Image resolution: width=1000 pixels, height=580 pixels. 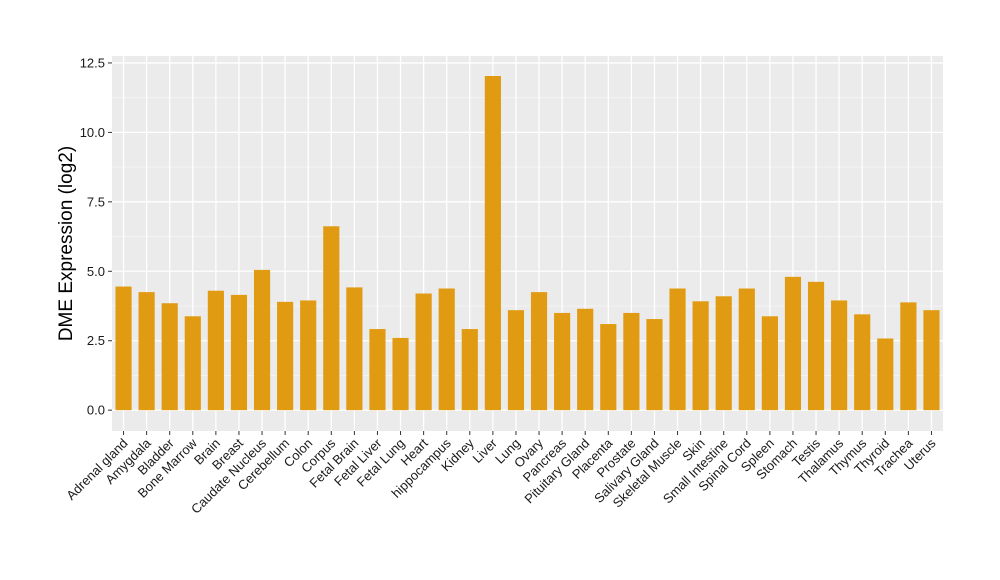 I want to click on y-tick-label: 10.0, so click(x=92, y=132).